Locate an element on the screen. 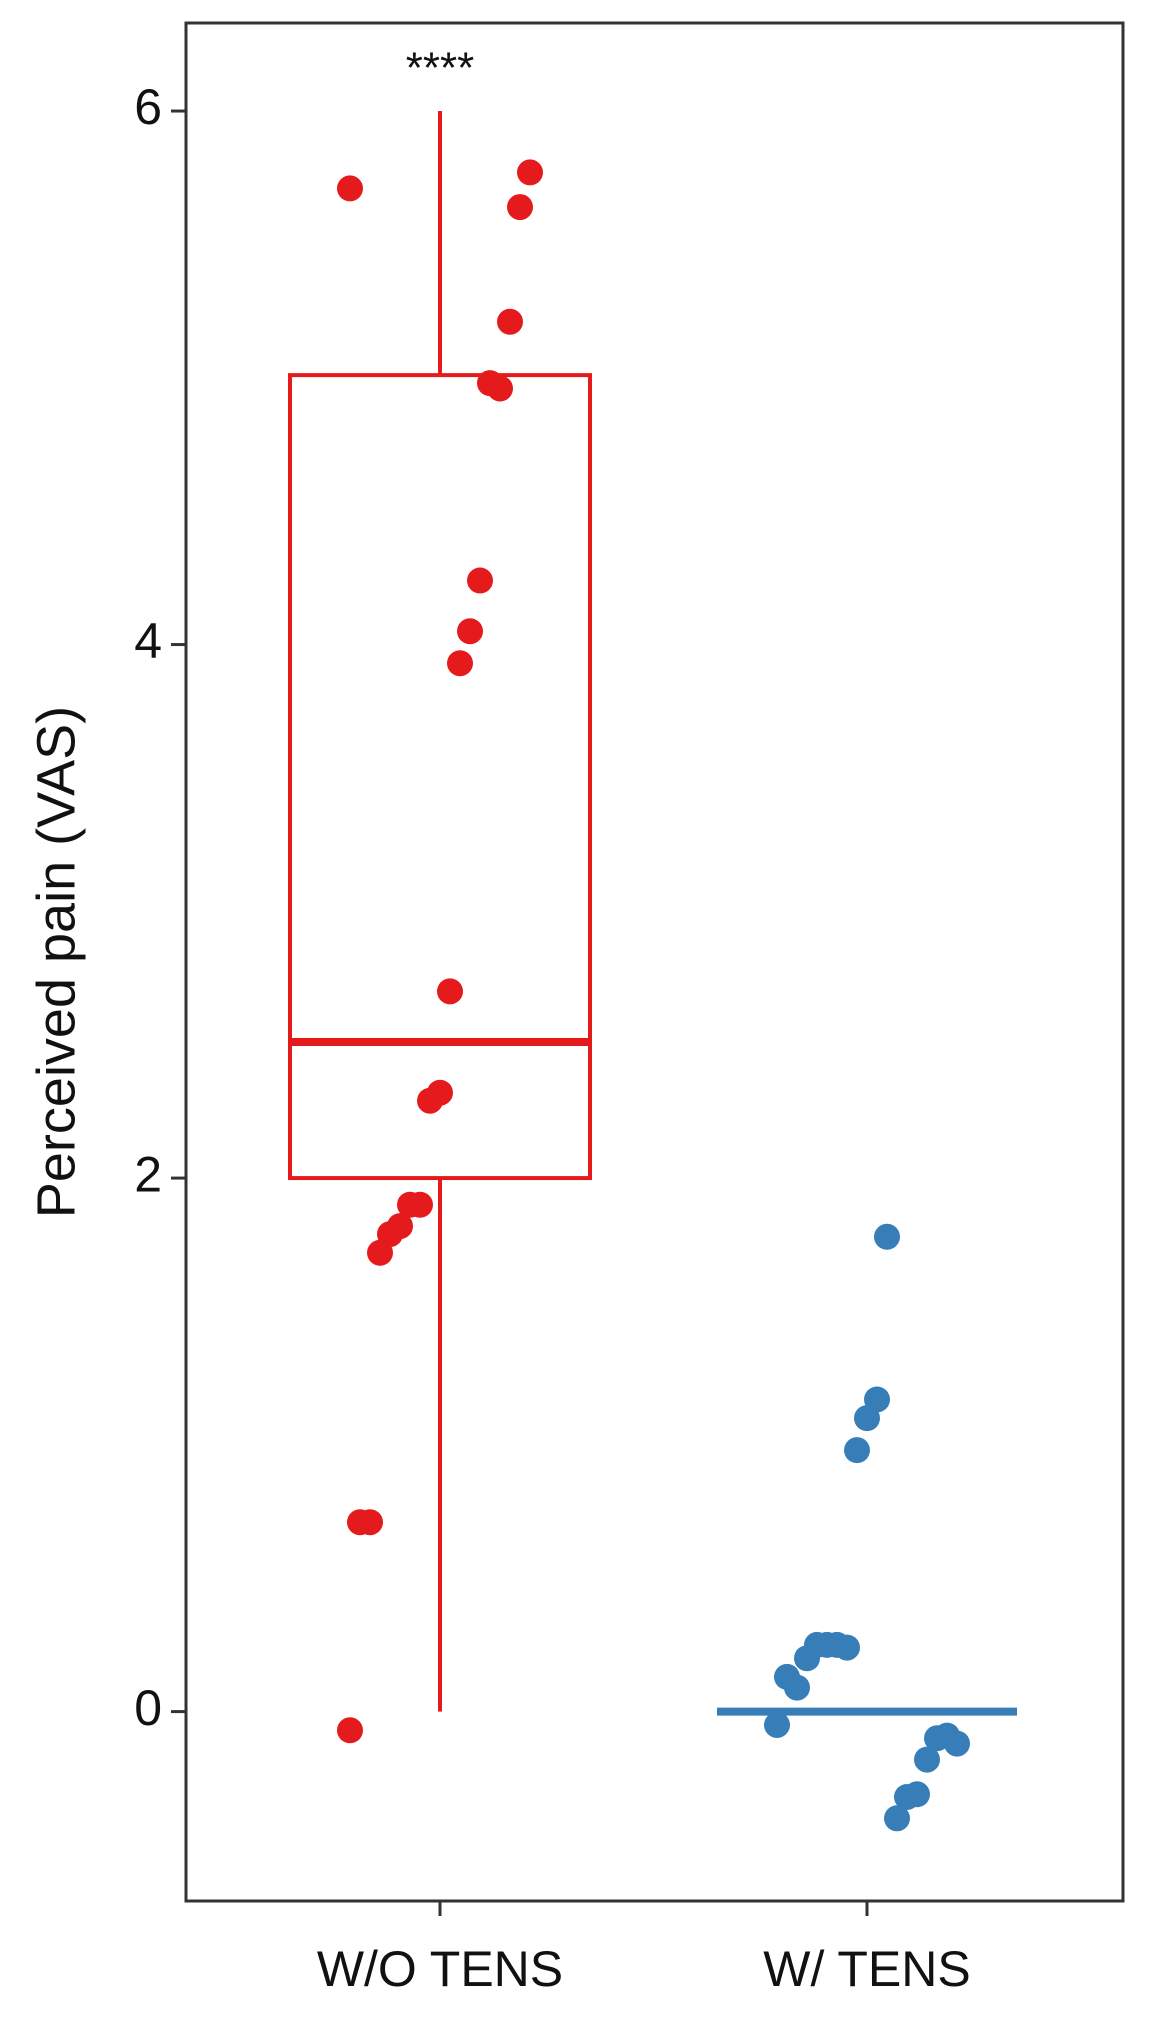 The image size is (1164, 2033). y-tick-label: 2 is located at coordinates (148, 1174).